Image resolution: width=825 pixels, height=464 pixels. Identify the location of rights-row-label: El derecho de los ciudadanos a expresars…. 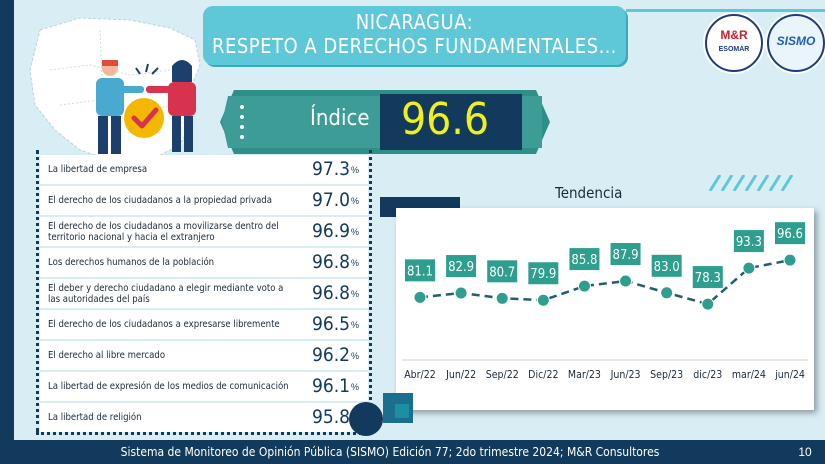
(164, 324).